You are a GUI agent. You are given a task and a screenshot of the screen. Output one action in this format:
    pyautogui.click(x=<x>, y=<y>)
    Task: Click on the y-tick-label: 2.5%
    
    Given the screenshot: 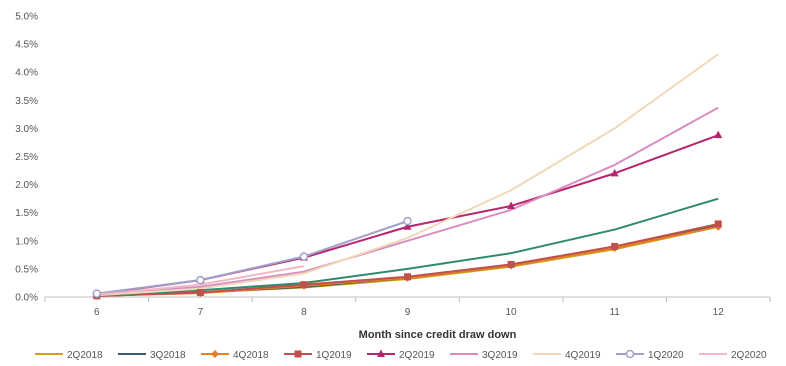 What is the action you would take?
    pyautogui.click(x=26, y=157)
    